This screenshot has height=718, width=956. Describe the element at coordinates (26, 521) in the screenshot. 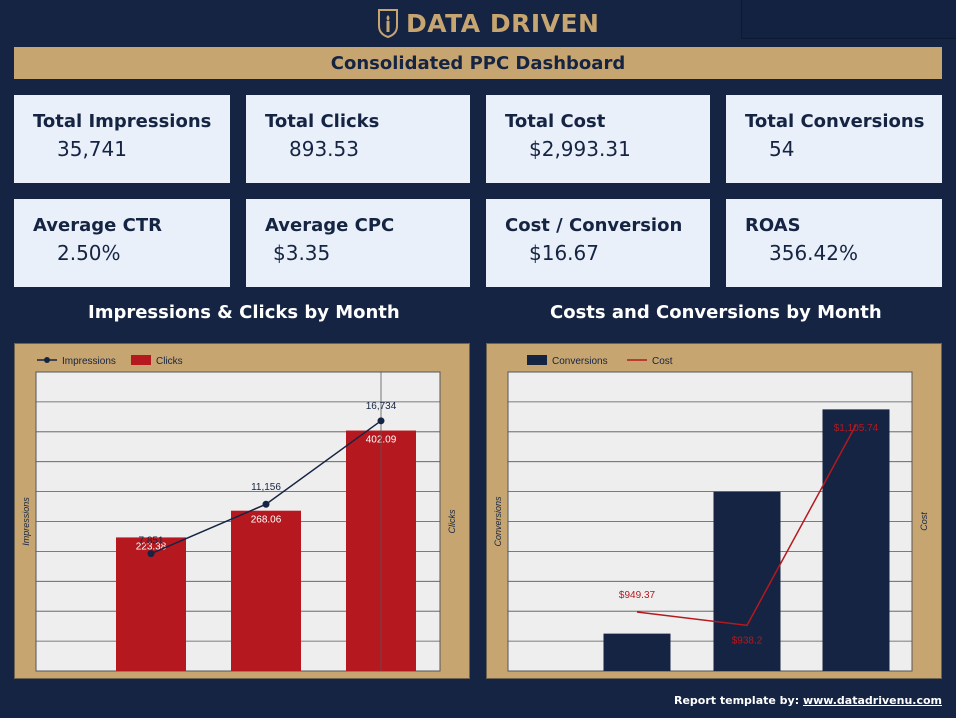

I see `y-axis-title: Impressions` at that location.